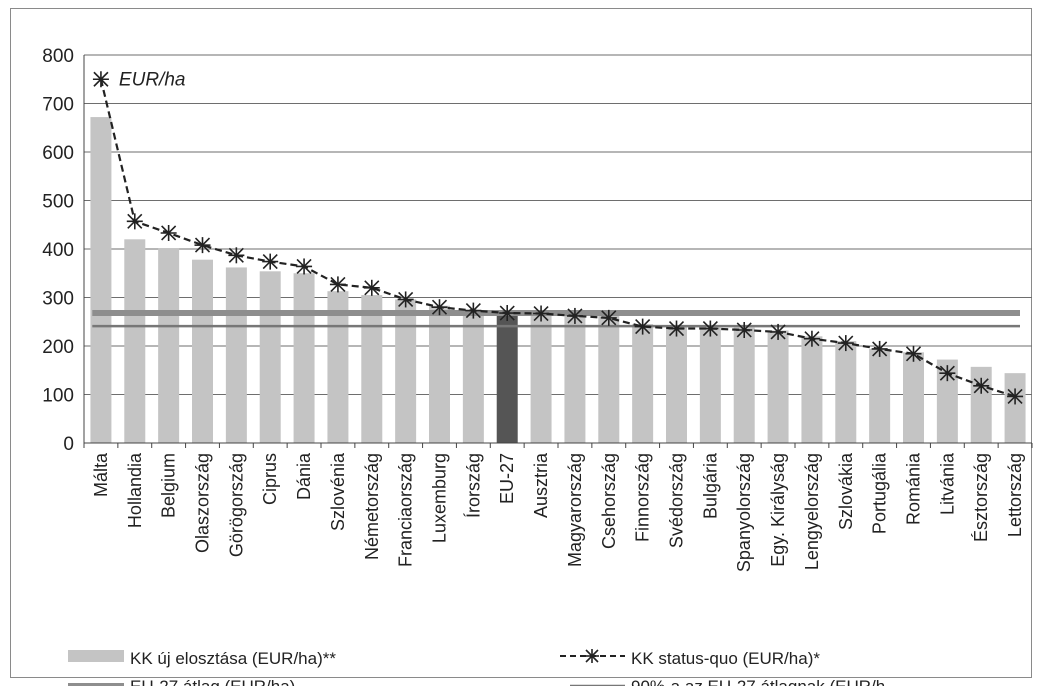 This screenshot has height=686, width=1044. Describe the element at coordinates (96, 656) in the screenshot. I see `legend-bar-swatch` at that location.